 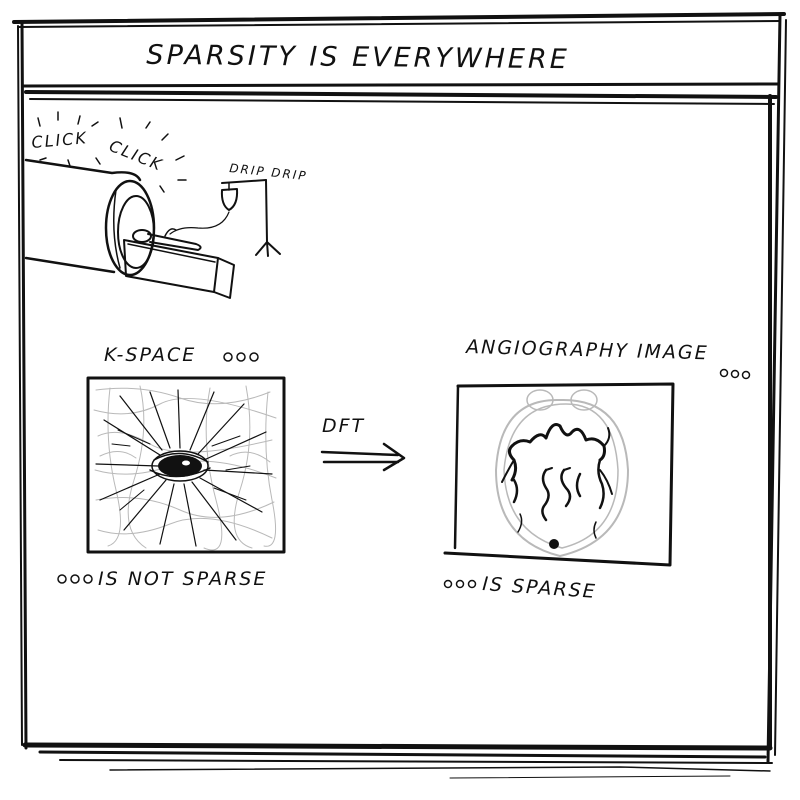 What do you see at coordinates (60, 140) in the screenshot?
I see `click-sound-1: CLICK` at bounding box center [60, 140].